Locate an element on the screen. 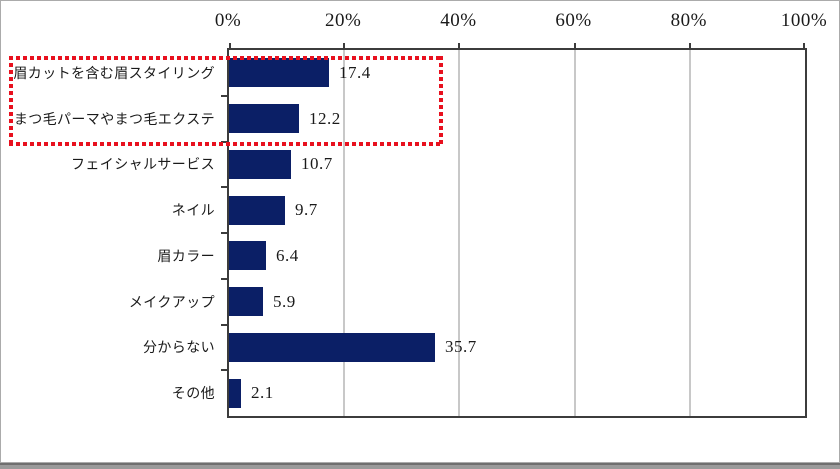 The width and height of the screenshot is (840, 469). bar-value-label: 5.9 is located at coordinates (284, 301).